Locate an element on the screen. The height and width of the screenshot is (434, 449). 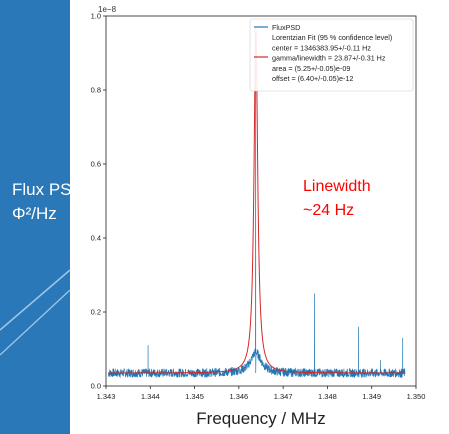
y-tick-label: 0.4 is located at coordinates (96, 238).